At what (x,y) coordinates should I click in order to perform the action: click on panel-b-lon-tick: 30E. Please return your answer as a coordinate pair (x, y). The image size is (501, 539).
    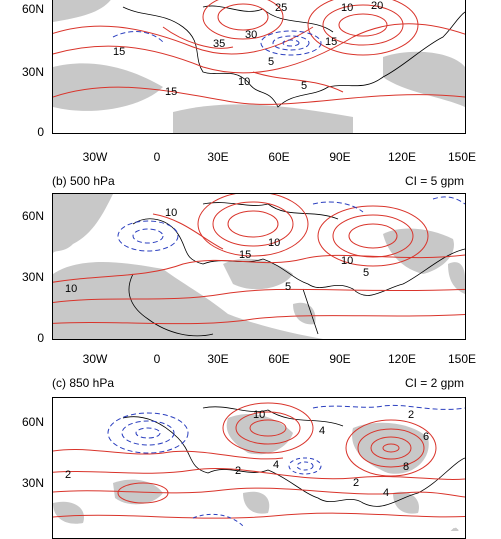
    Looking at the image, I should click on (218, 359).